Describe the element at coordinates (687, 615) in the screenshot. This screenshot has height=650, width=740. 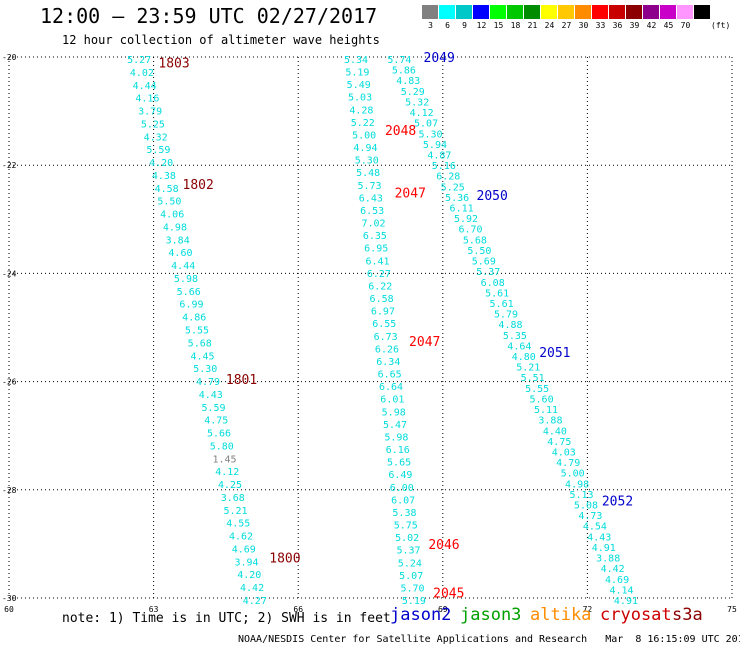
I see `legend-item-s3a: s3a` at that location.